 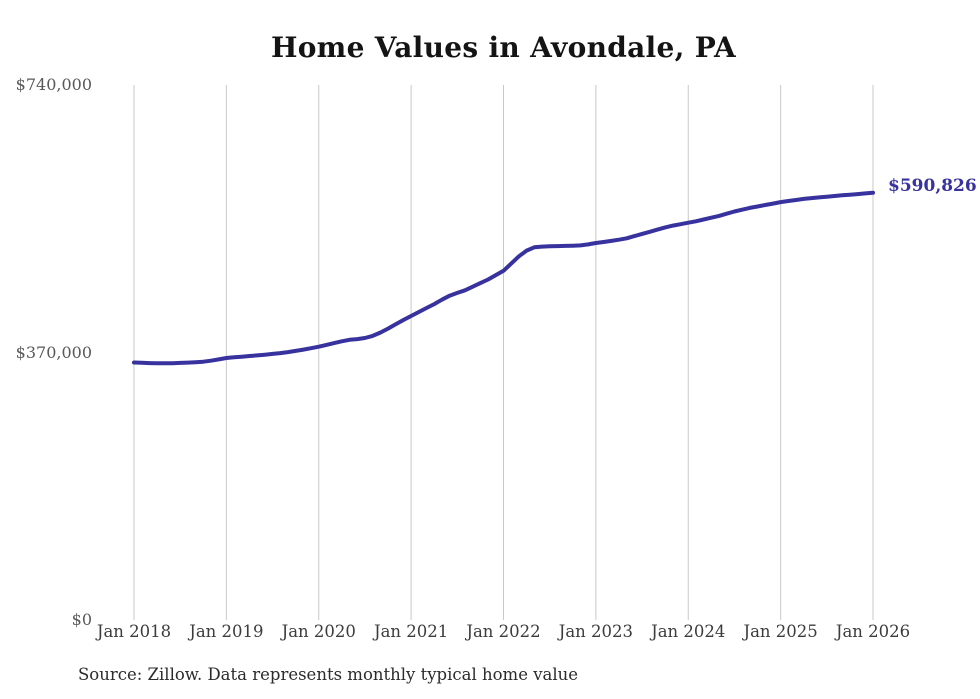 I want to click on x-tick-label: Jan 2019, so click(x=226, y=631).